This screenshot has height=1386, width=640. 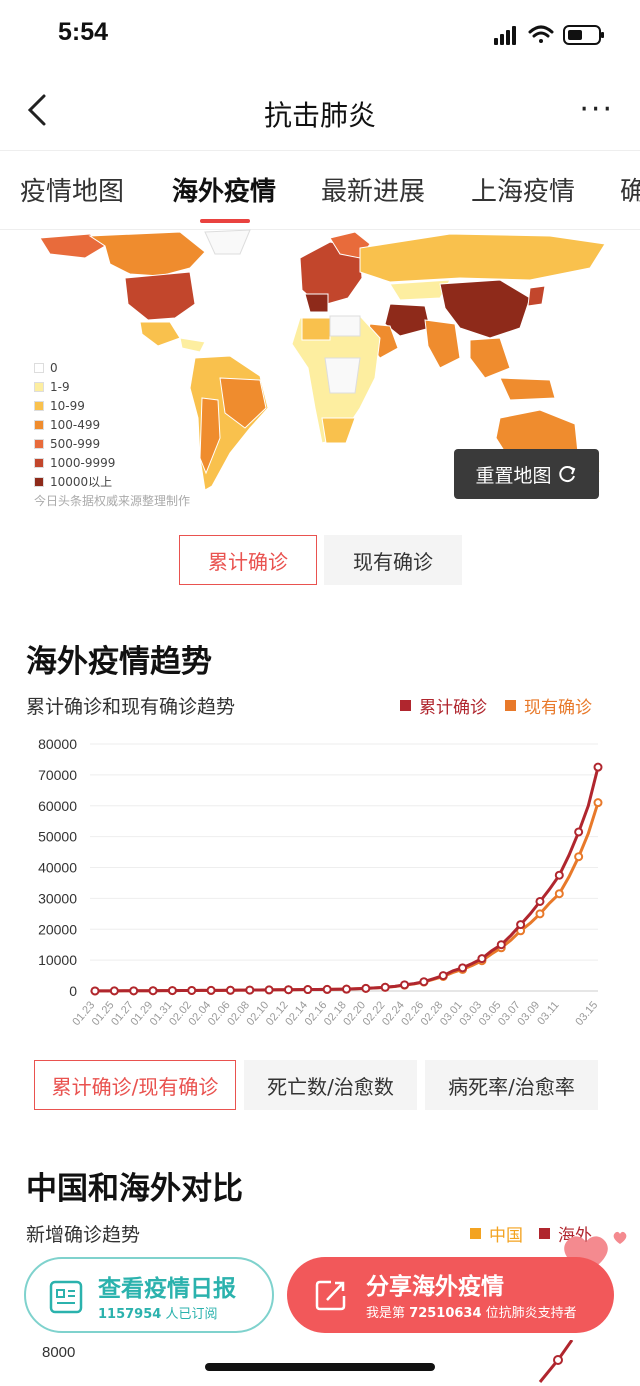 What do you see at coordinates (528, 1013) in the screenshot?
I see `x-tick-label: 03.09` at bounding box center [528, 1013].